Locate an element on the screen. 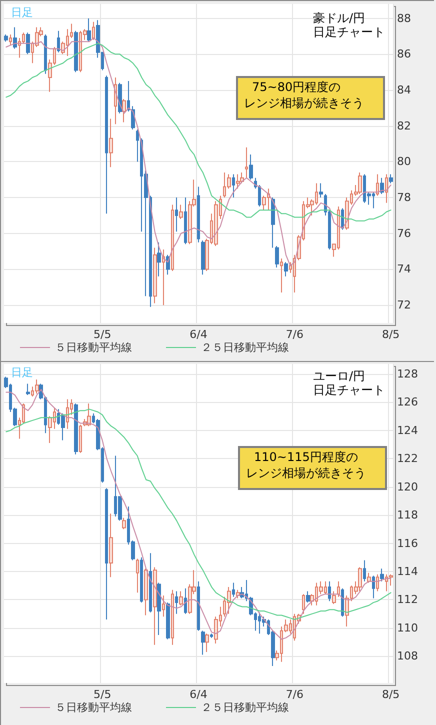 This screenshot has height=725, width=436. y-tick-label: 110 is located at coordinates (407, 627).